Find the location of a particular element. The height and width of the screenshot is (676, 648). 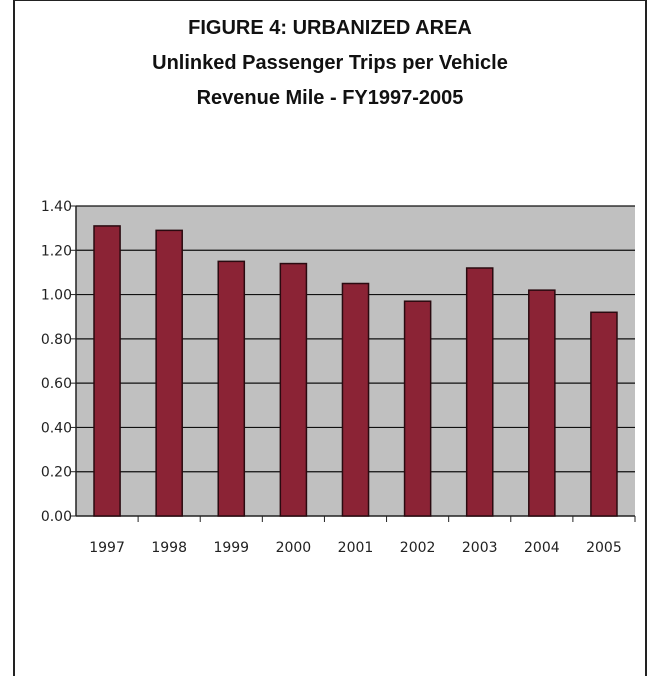

y-tick-label: 0.40 is located at coordinates (56, 428).